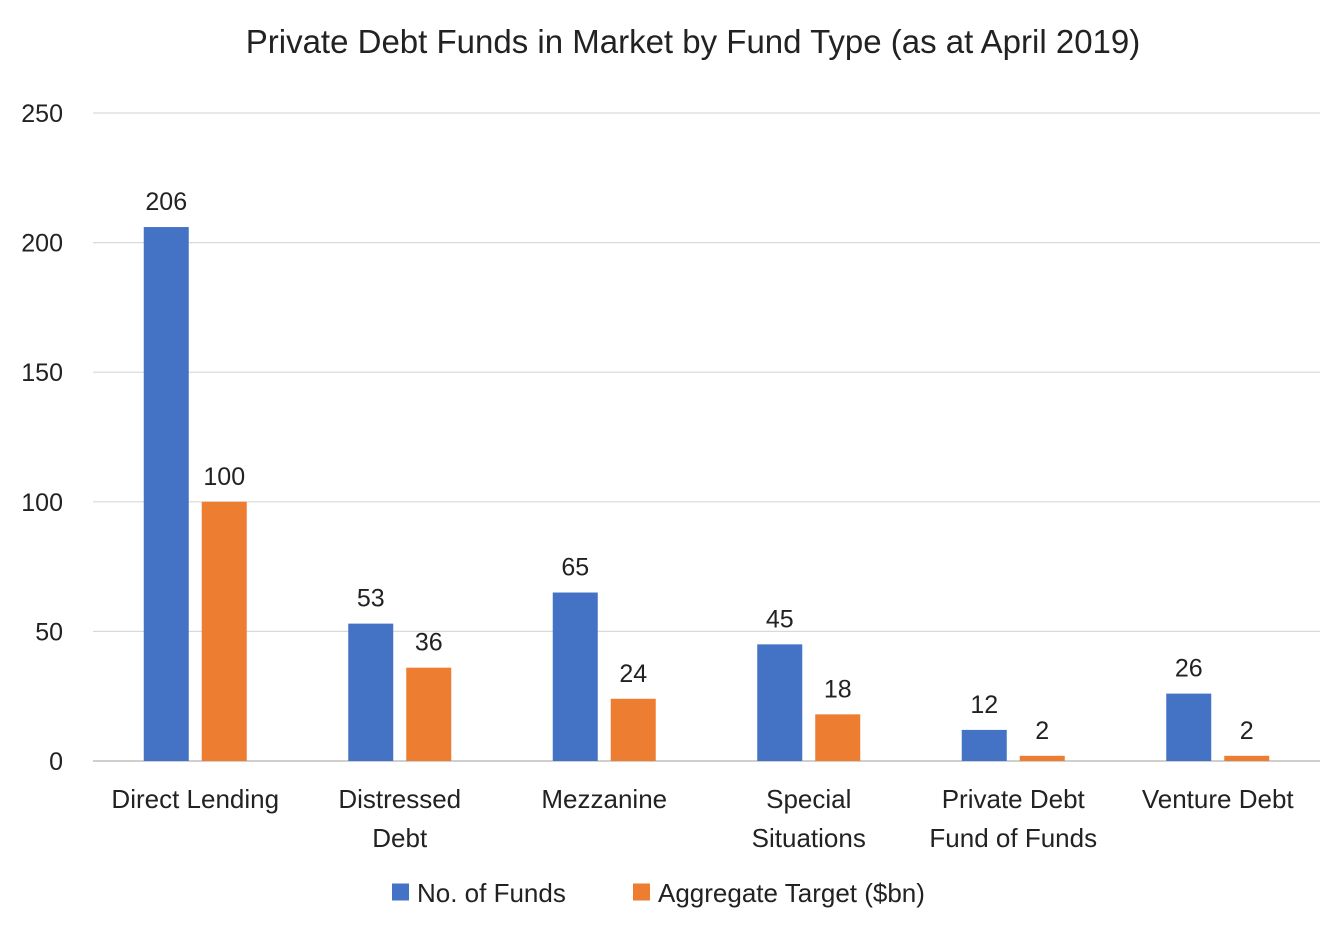 The image size is (1339, 925). What do you see at coordinates (791, 893) in the screenshot?
I see `legend-label: Aggregate Target ($bn)` at bounding box center [791, 893].